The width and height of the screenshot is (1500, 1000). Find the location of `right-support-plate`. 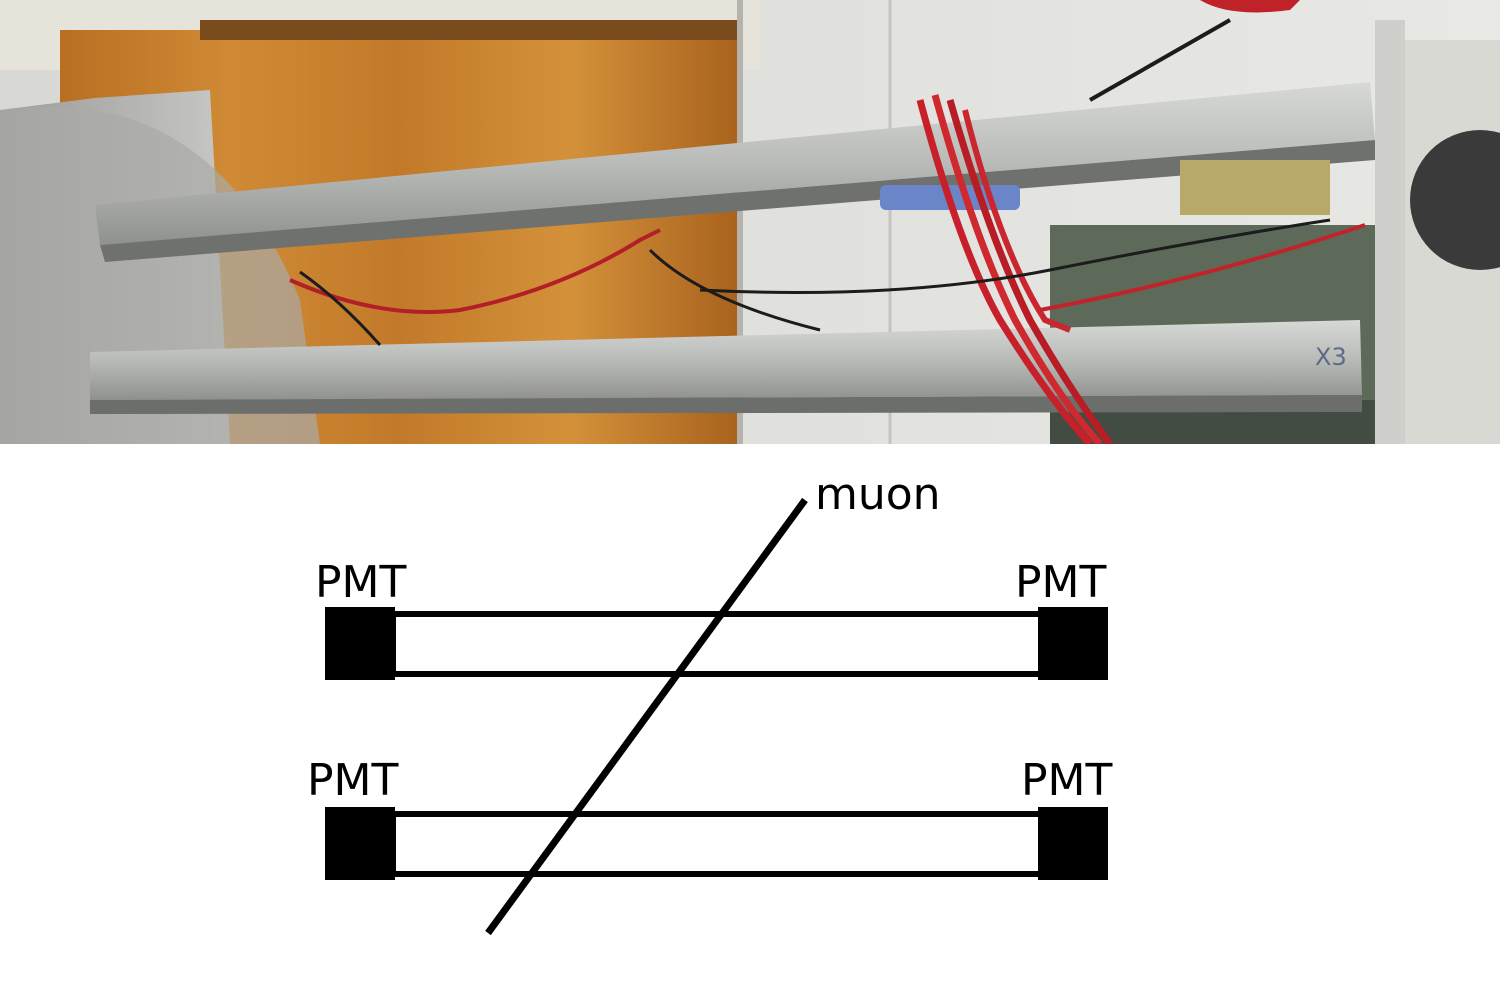

right-support-plate is located at coordinates (1390, 232).